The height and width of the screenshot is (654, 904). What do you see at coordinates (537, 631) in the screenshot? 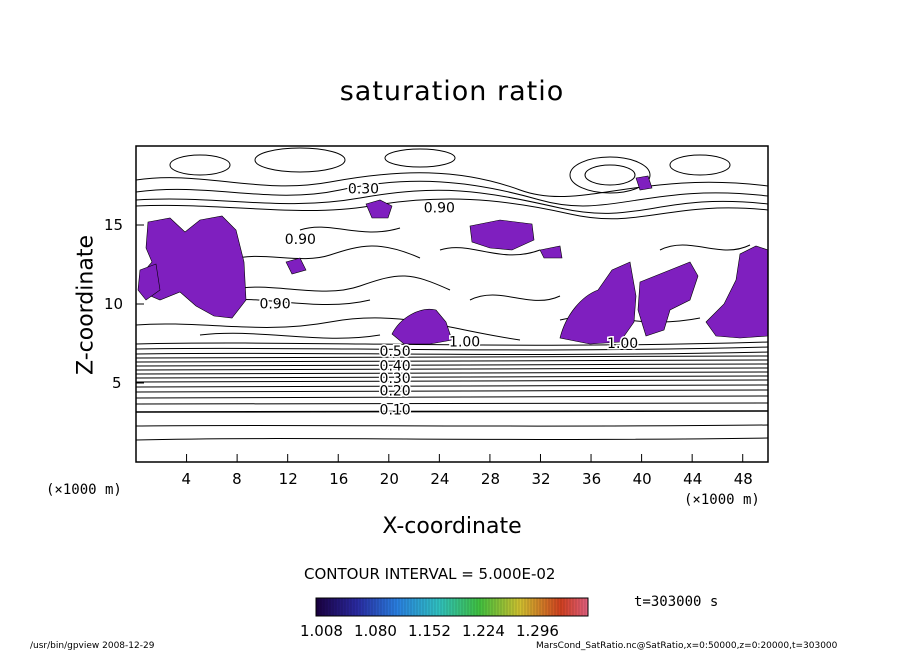
I see `colorbar-label: 1.296` at bounding box center [537, 631].